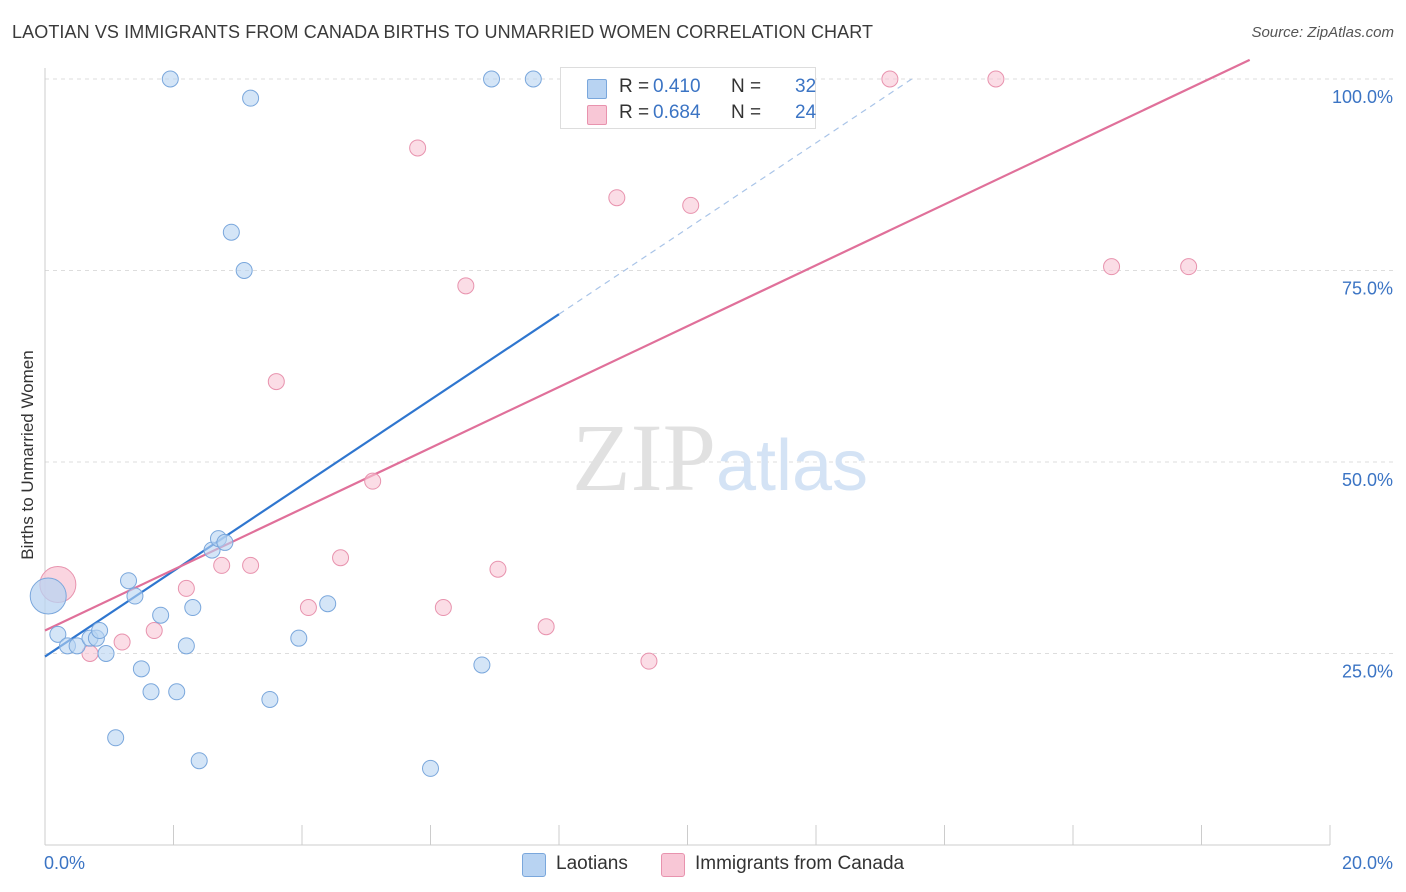 This screenshot has height=892, width=1406. I want to click on r-value: 0.684, so click(677, 112).